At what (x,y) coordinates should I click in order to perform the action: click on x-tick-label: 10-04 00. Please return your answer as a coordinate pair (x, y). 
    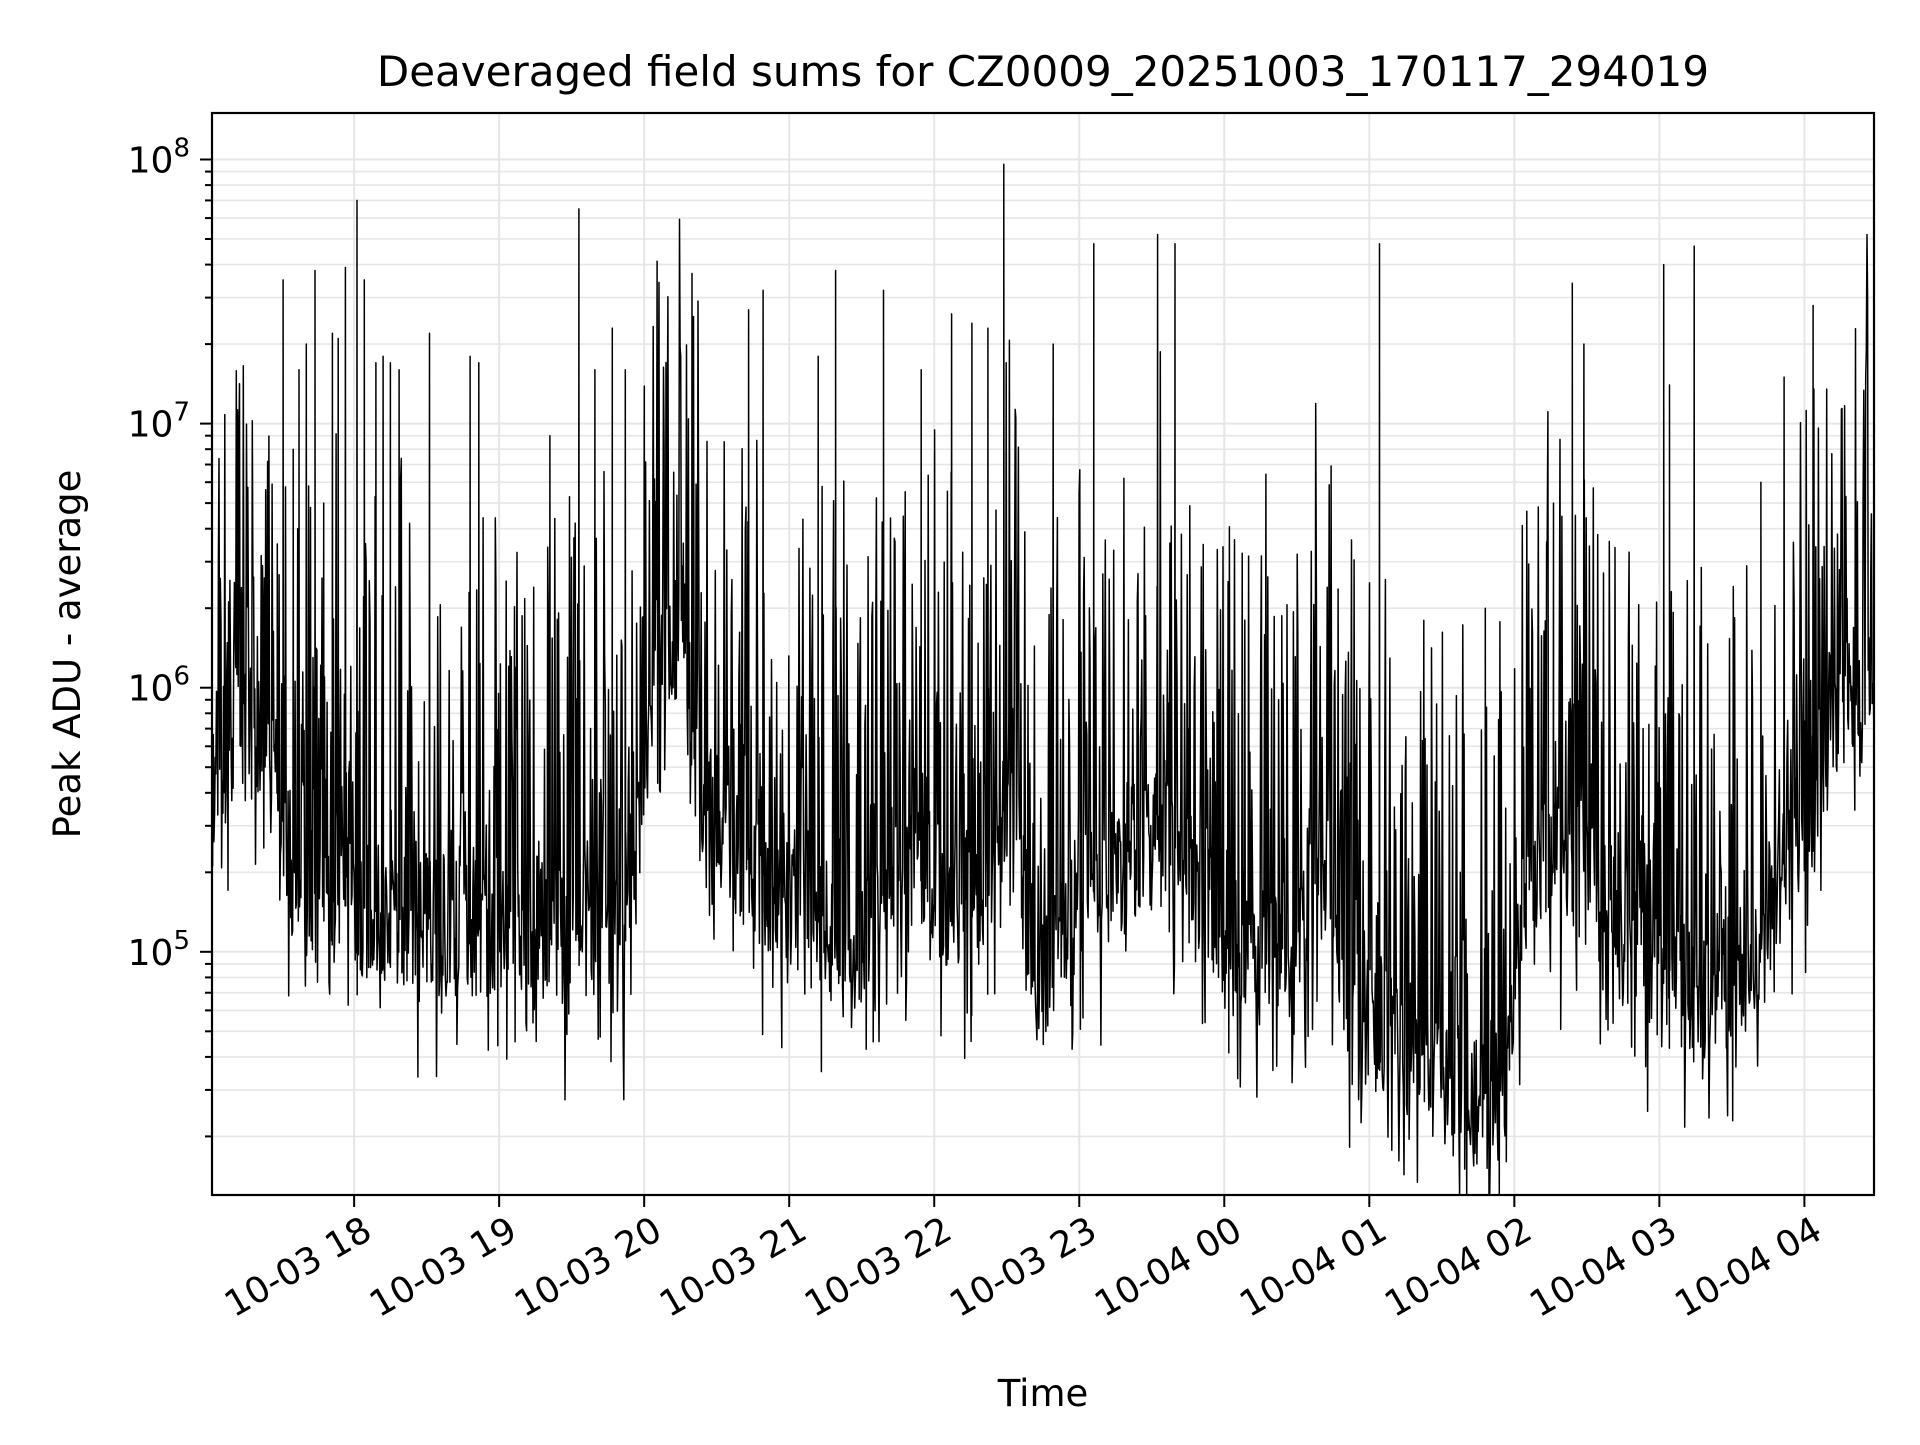
    Looking at the image, I should click on (1168, 1267).